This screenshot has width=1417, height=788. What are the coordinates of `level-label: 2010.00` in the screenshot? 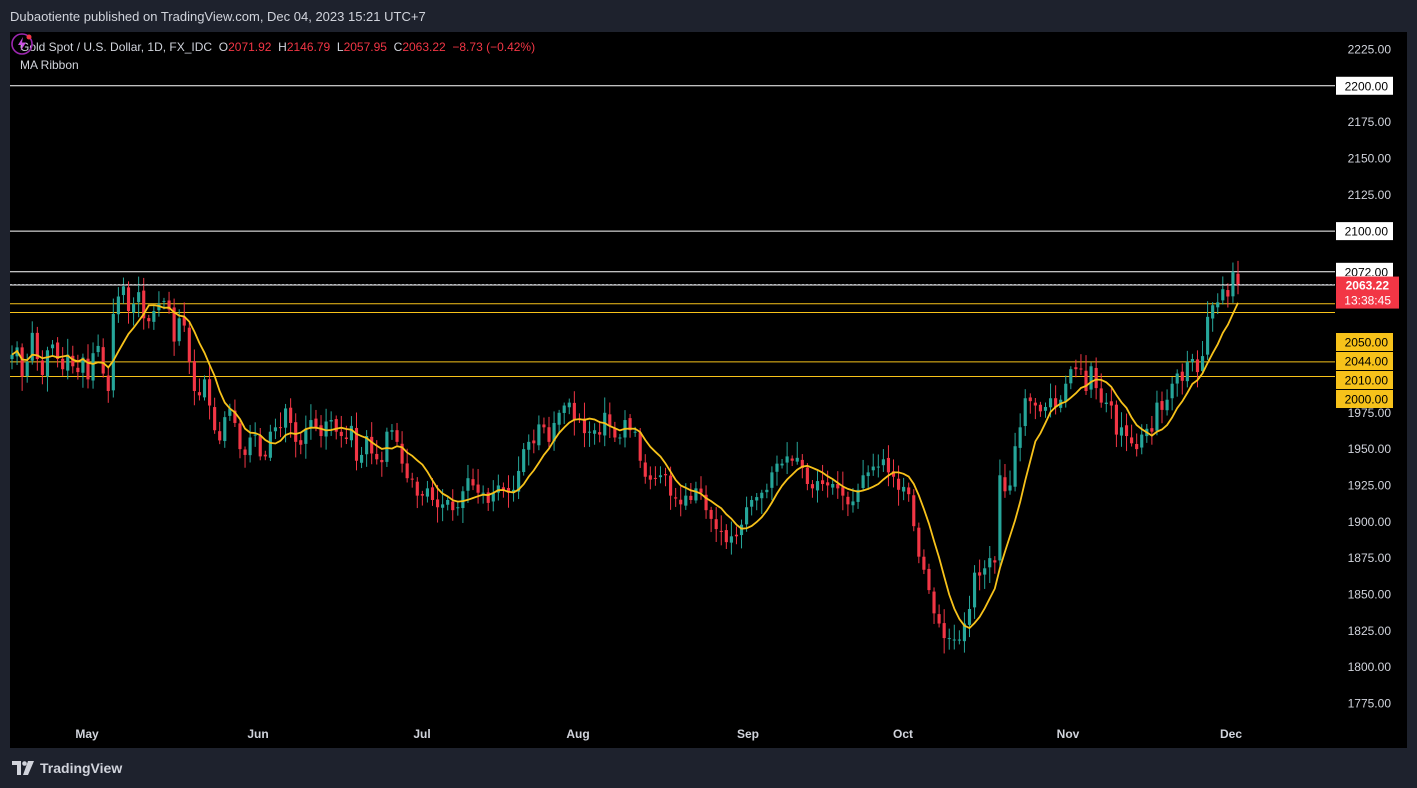 It's located at (1367, 381).